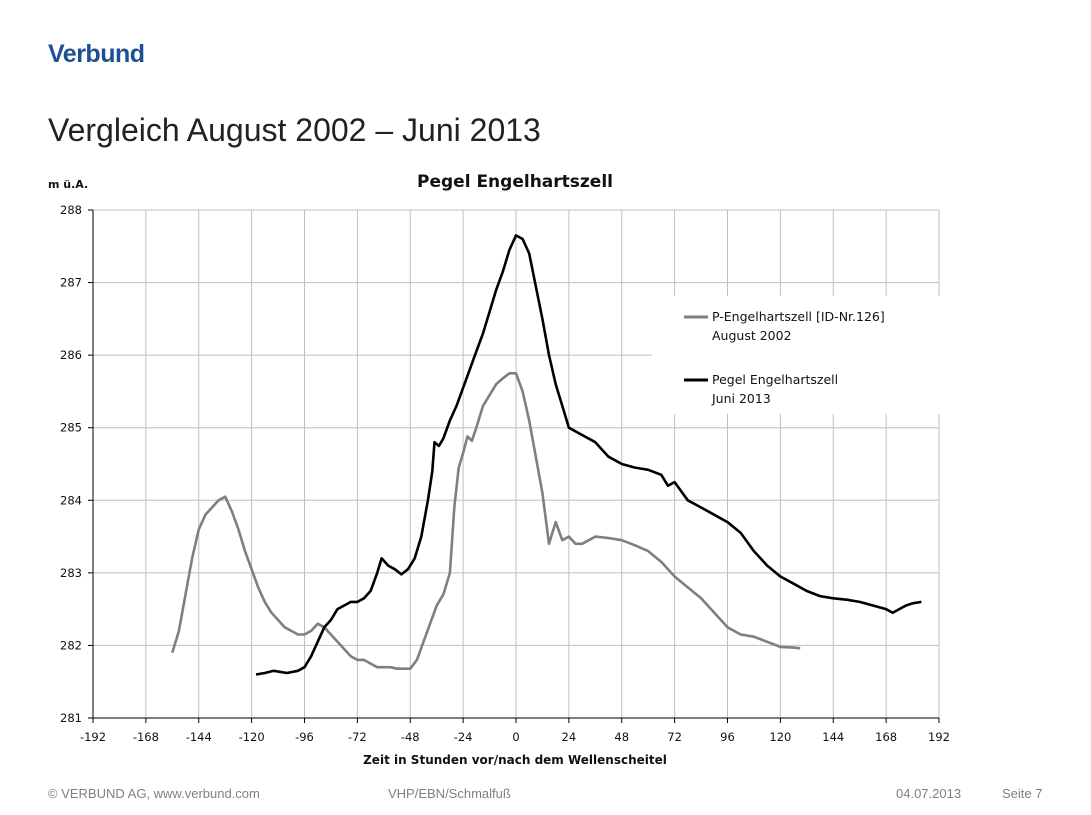  Describe the element at coordinates (449, 793) in the screenshot. I see `footer-author: VHP/EBN/Schmalfuß` at that location.